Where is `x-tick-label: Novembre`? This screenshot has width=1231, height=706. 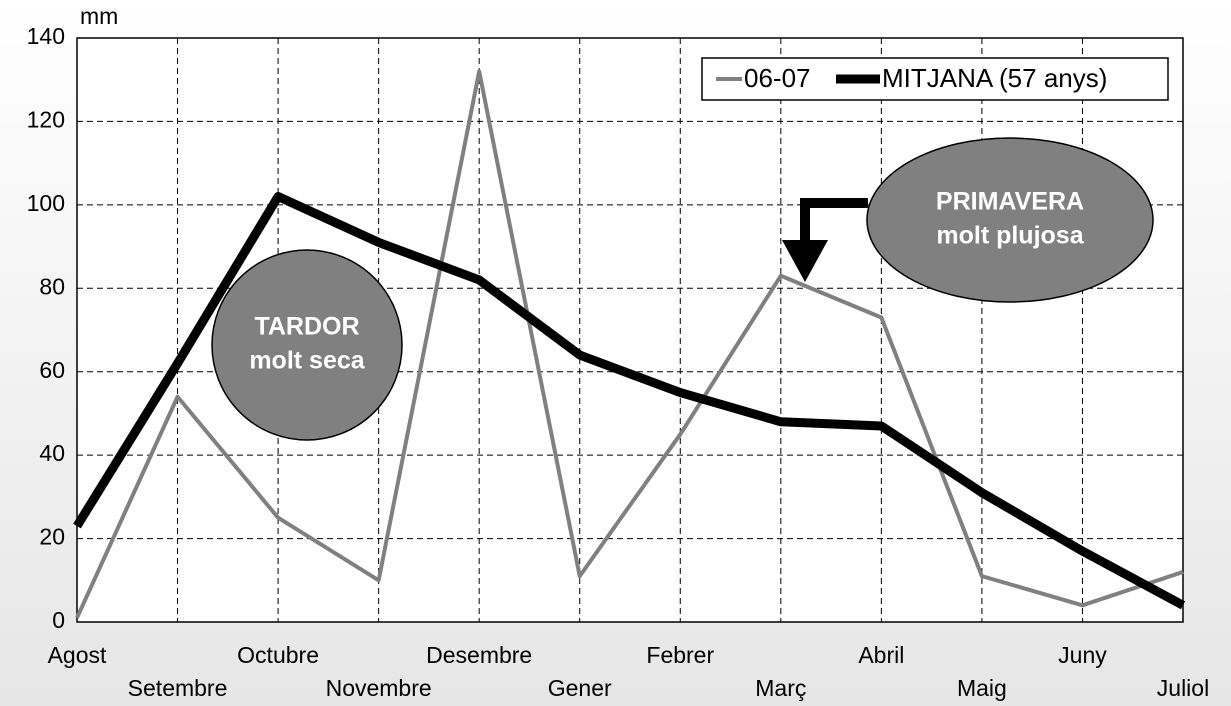
x-tick-label: Novembre is located at coordinates (379, 688).